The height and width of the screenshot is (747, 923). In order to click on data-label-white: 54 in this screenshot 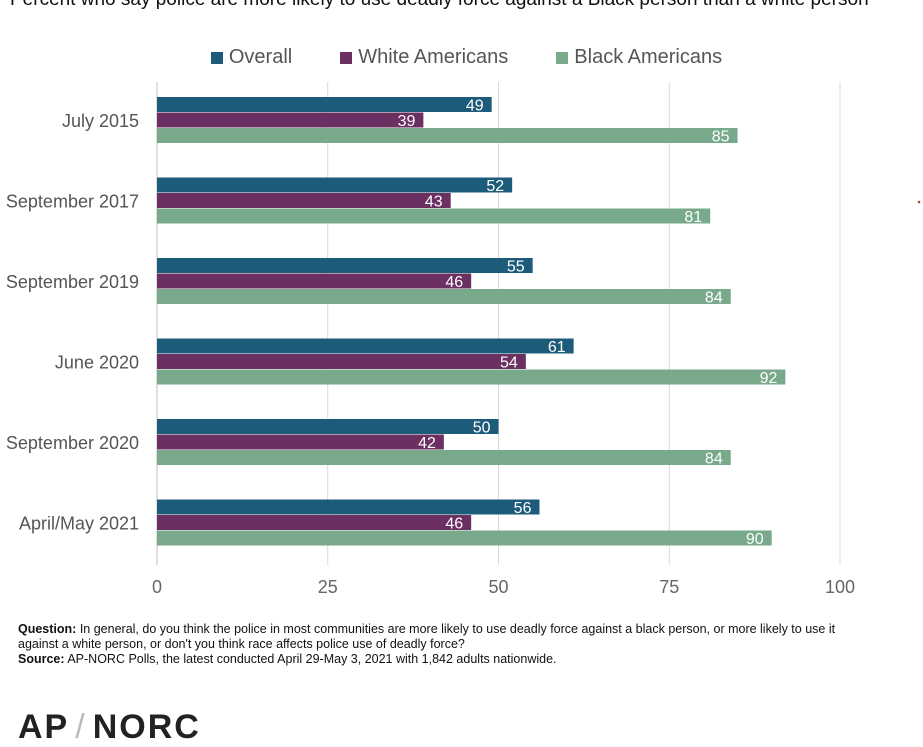, I will do `click(509, 363)`.